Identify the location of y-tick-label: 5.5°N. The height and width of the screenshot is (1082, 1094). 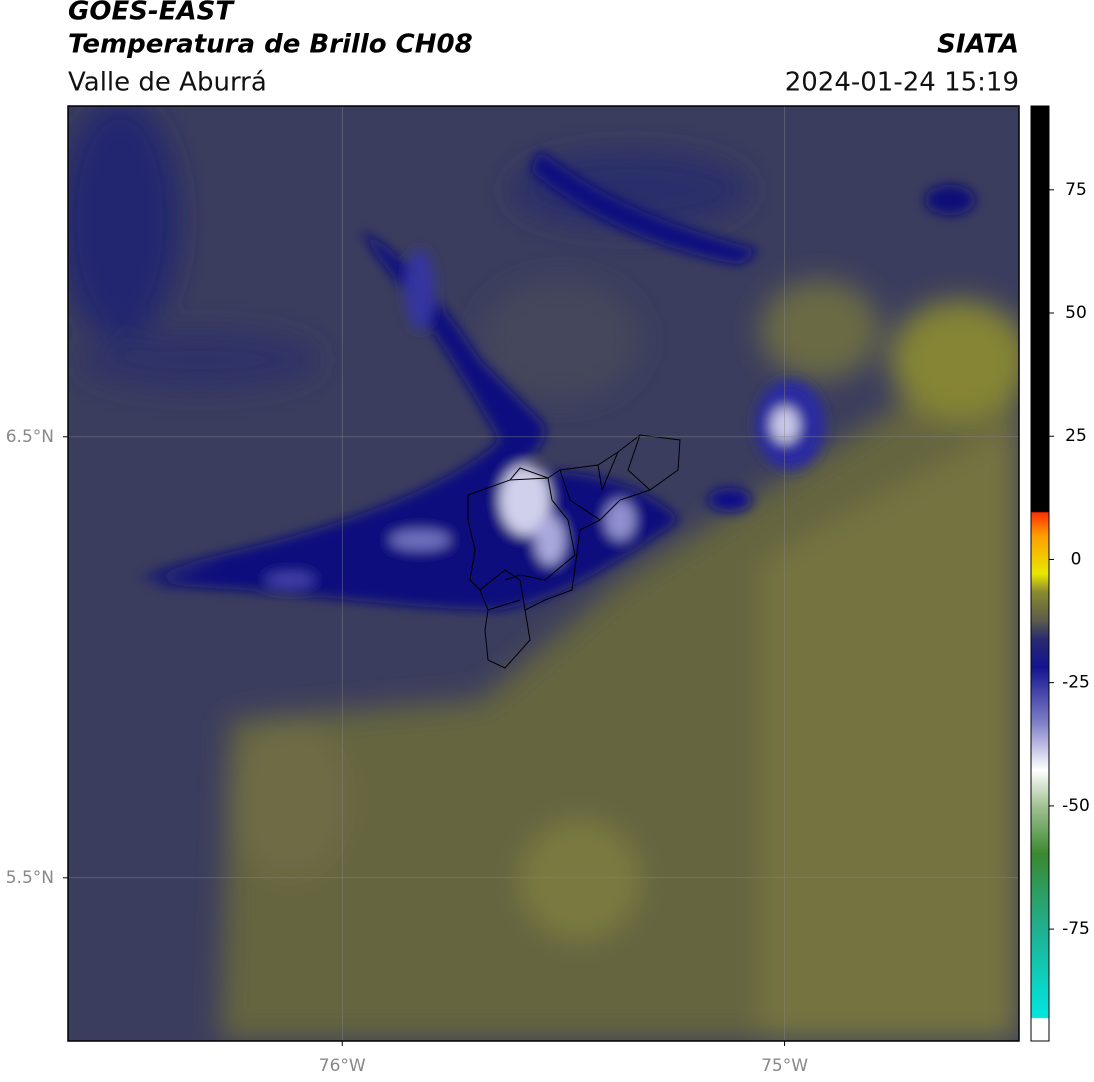
(30, 878).